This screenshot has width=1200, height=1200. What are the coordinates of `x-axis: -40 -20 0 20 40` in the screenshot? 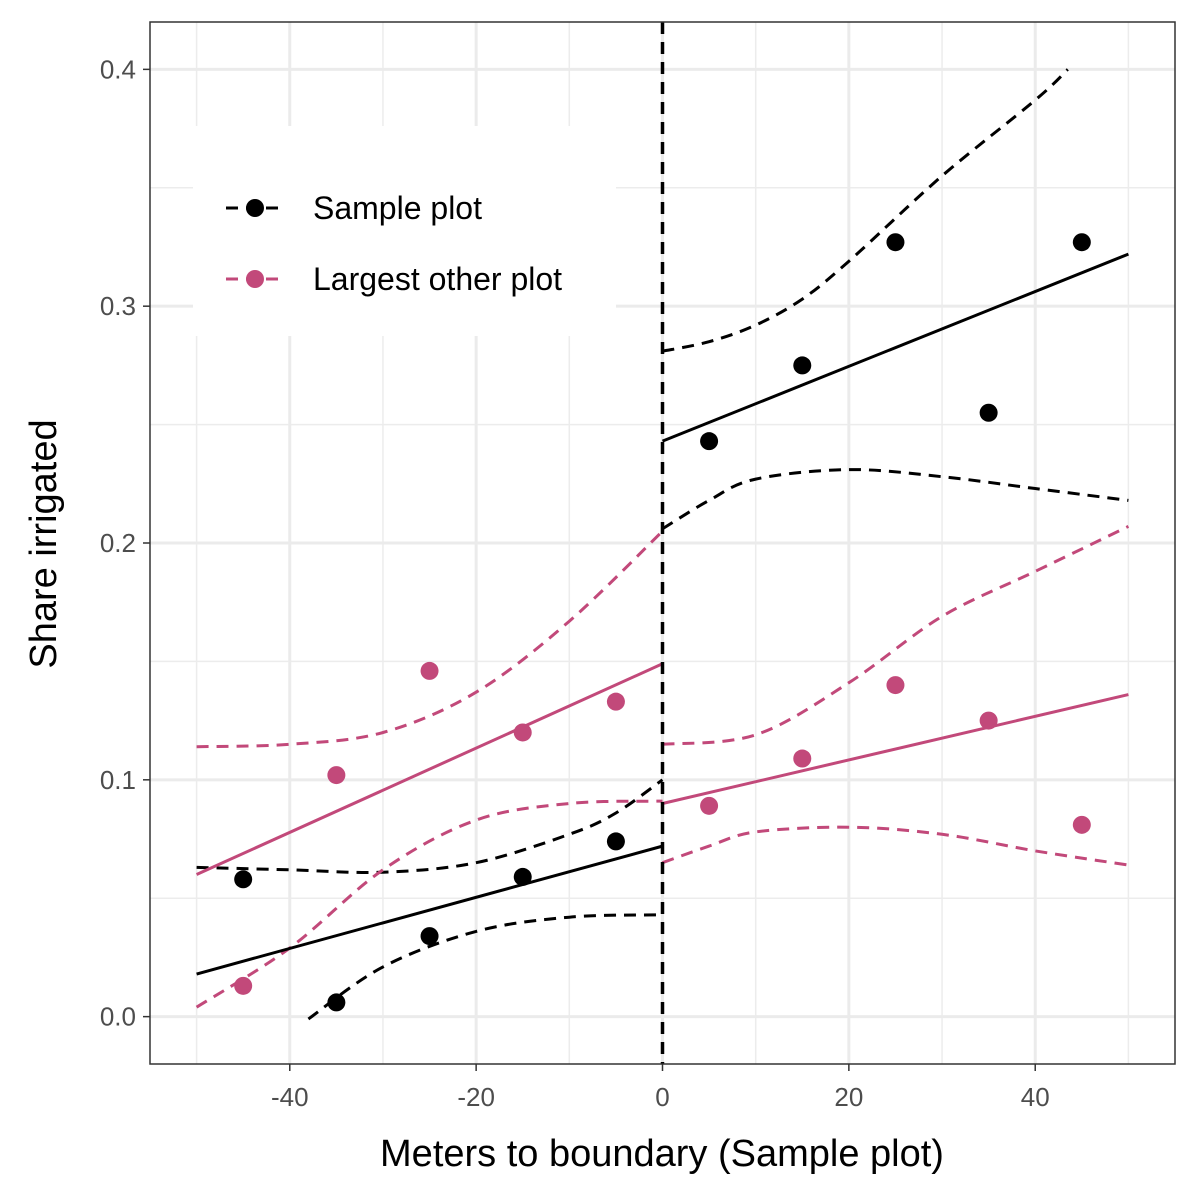 It's located at (660, 1088).